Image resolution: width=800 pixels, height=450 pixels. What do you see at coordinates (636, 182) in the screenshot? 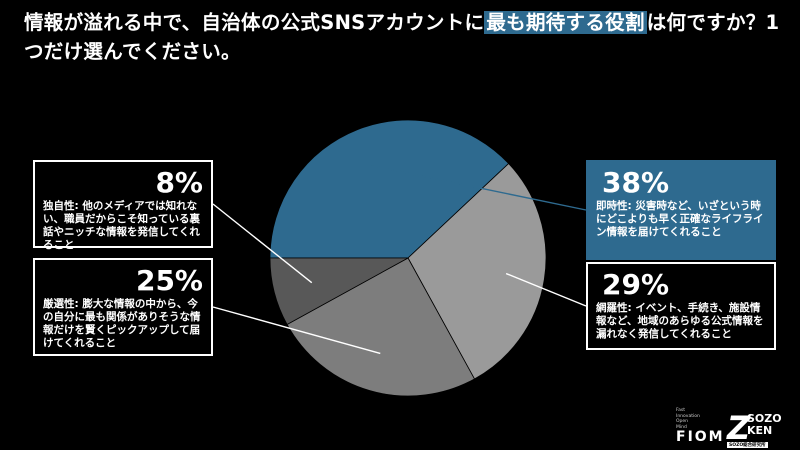
I see `callout-value: 38%` at bounding box center [636, 182].